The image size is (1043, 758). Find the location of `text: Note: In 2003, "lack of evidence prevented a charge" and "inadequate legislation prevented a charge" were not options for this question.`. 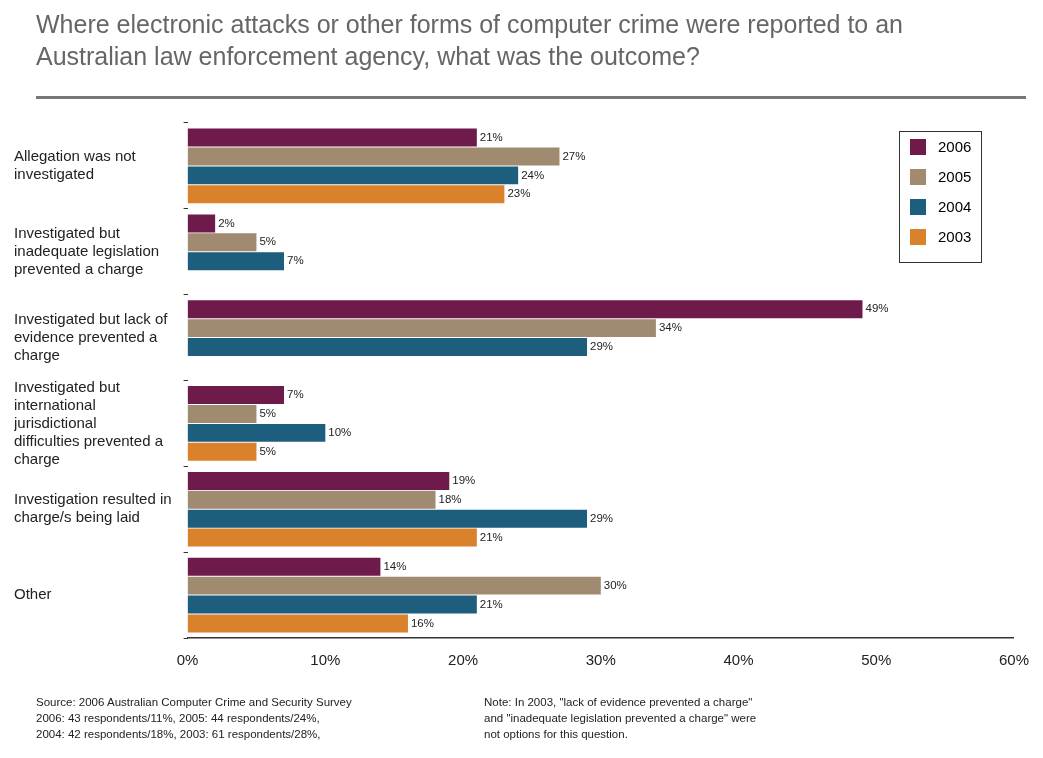

text: Note: In 2003, "lack of evidence prevented a charge" and "inadequate legislation prevented a charge" were not options for this question. is located at coordinates (620, 718).